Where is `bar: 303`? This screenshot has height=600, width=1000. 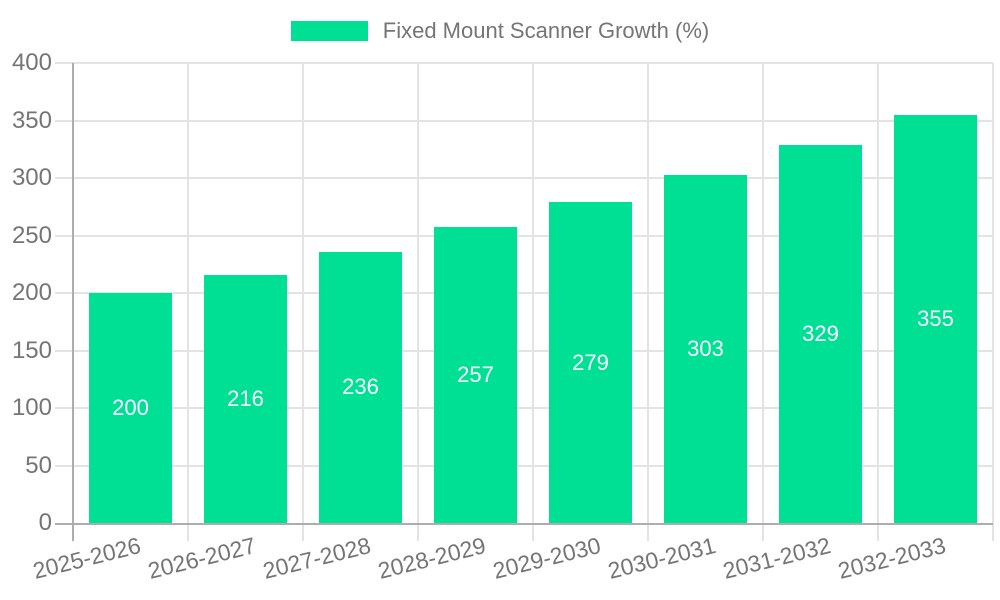 bar: 303 is located at coordinates (705, 348).